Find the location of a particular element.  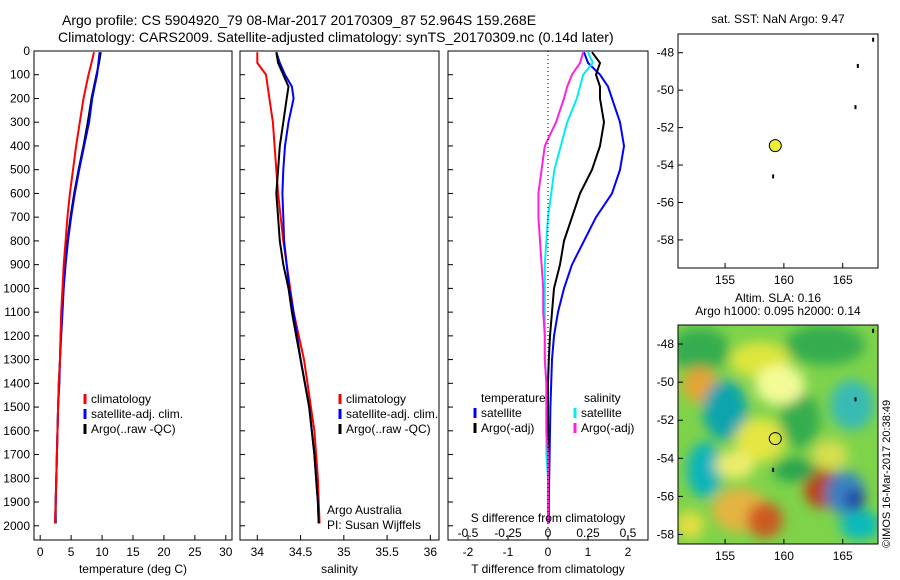

y-tick-label-1: 600 is located at coordinates (20, 193).